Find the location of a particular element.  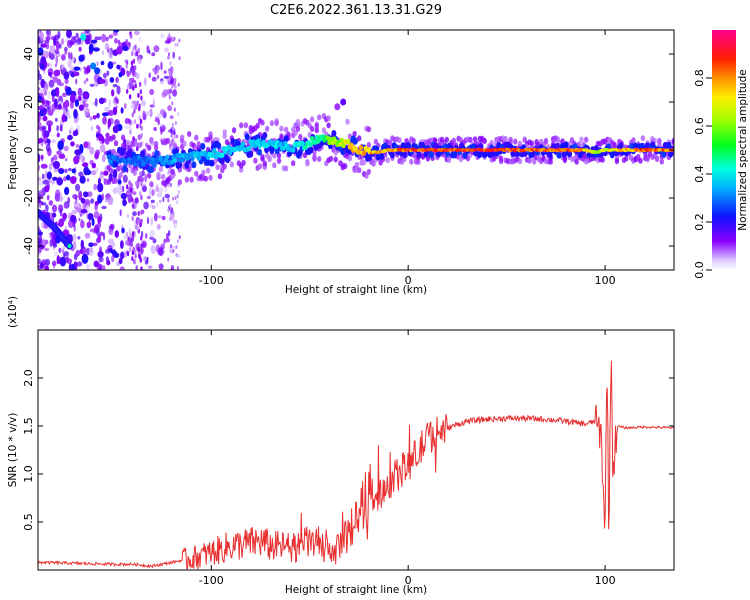

colorbar-tick-label: 0.0 is located at coordinates (699, 270).